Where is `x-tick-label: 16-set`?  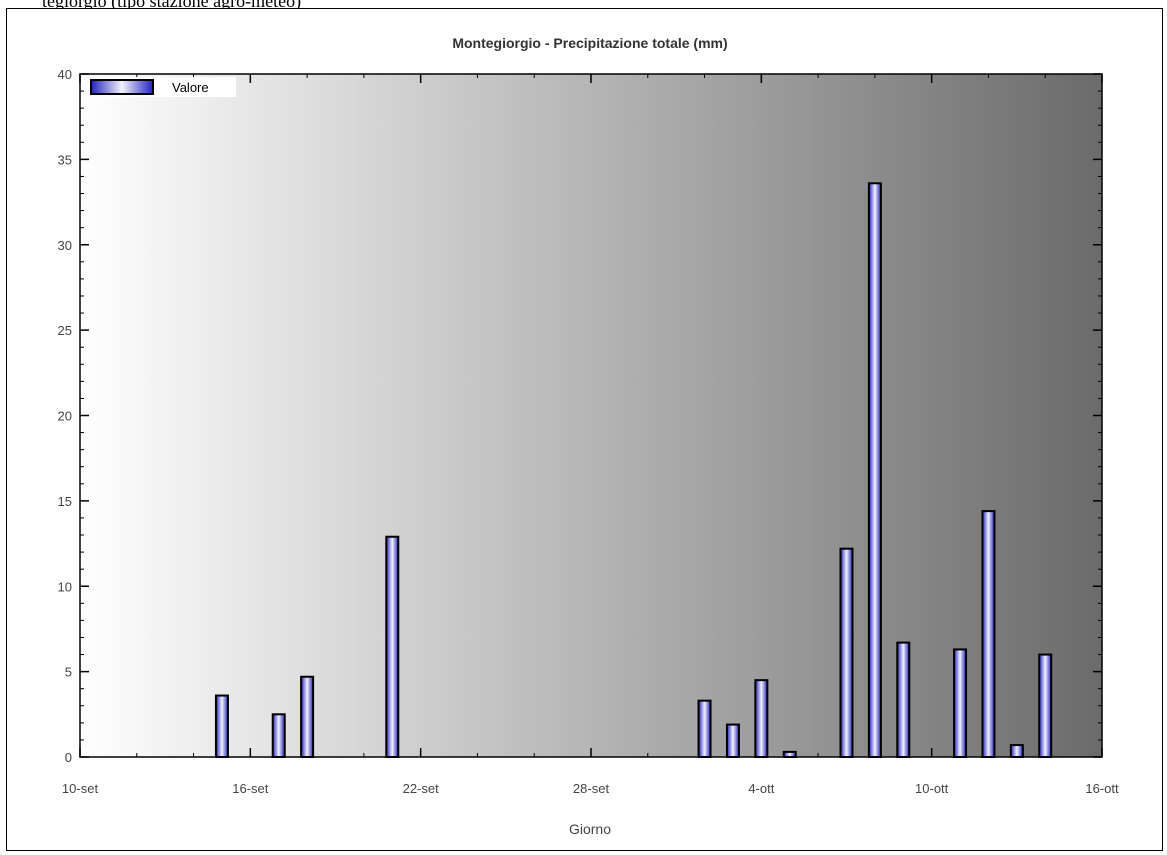 x-tick-label: 16-set is located at coordinates (250, 788).